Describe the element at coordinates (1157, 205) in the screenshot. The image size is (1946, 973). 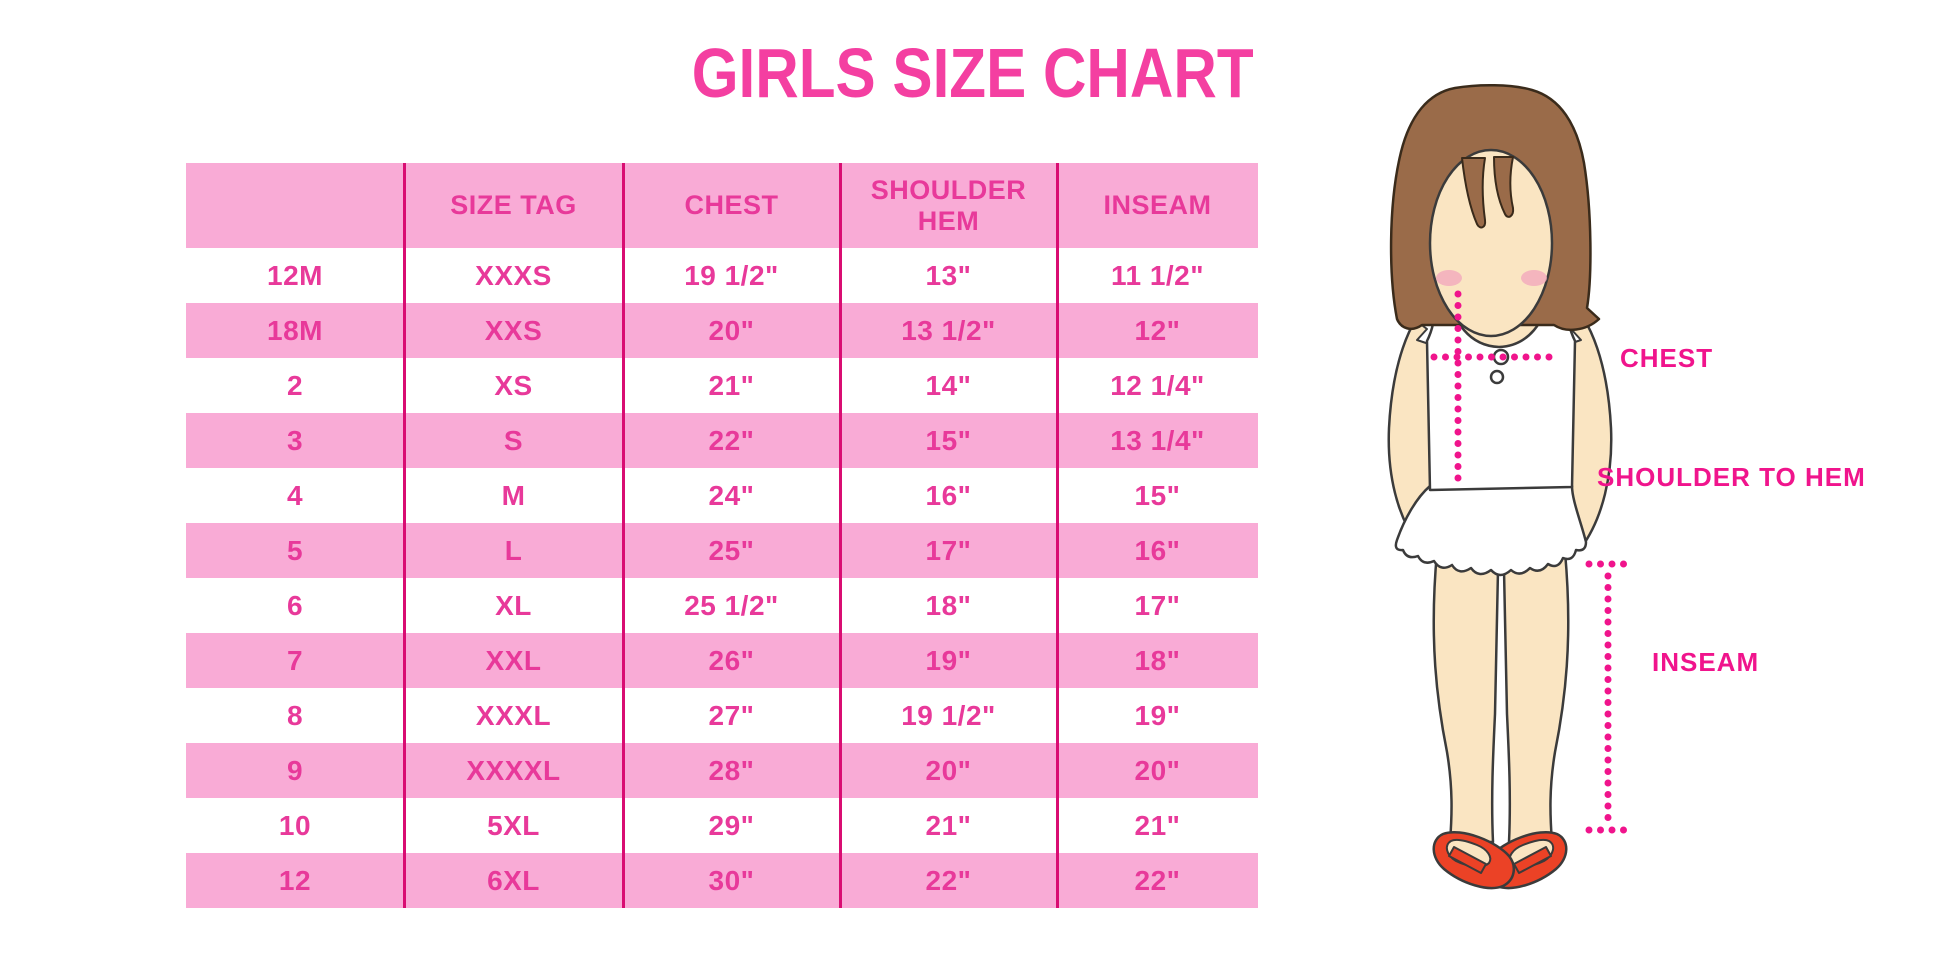
I see `header-cell: INSEAM` at that location.